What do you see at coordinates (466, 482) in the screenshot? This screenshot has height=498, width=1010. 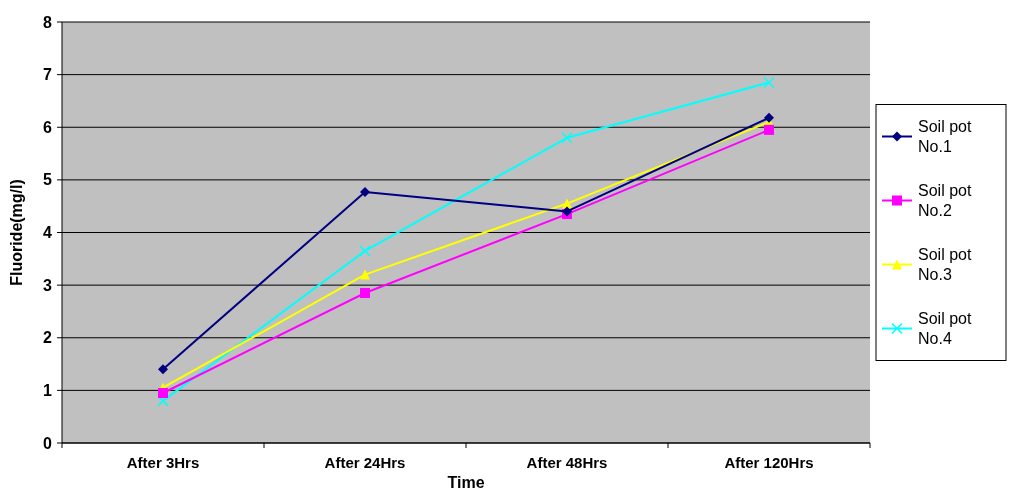 I see `x-axis-title: Time` at bounding box center [466, 482].